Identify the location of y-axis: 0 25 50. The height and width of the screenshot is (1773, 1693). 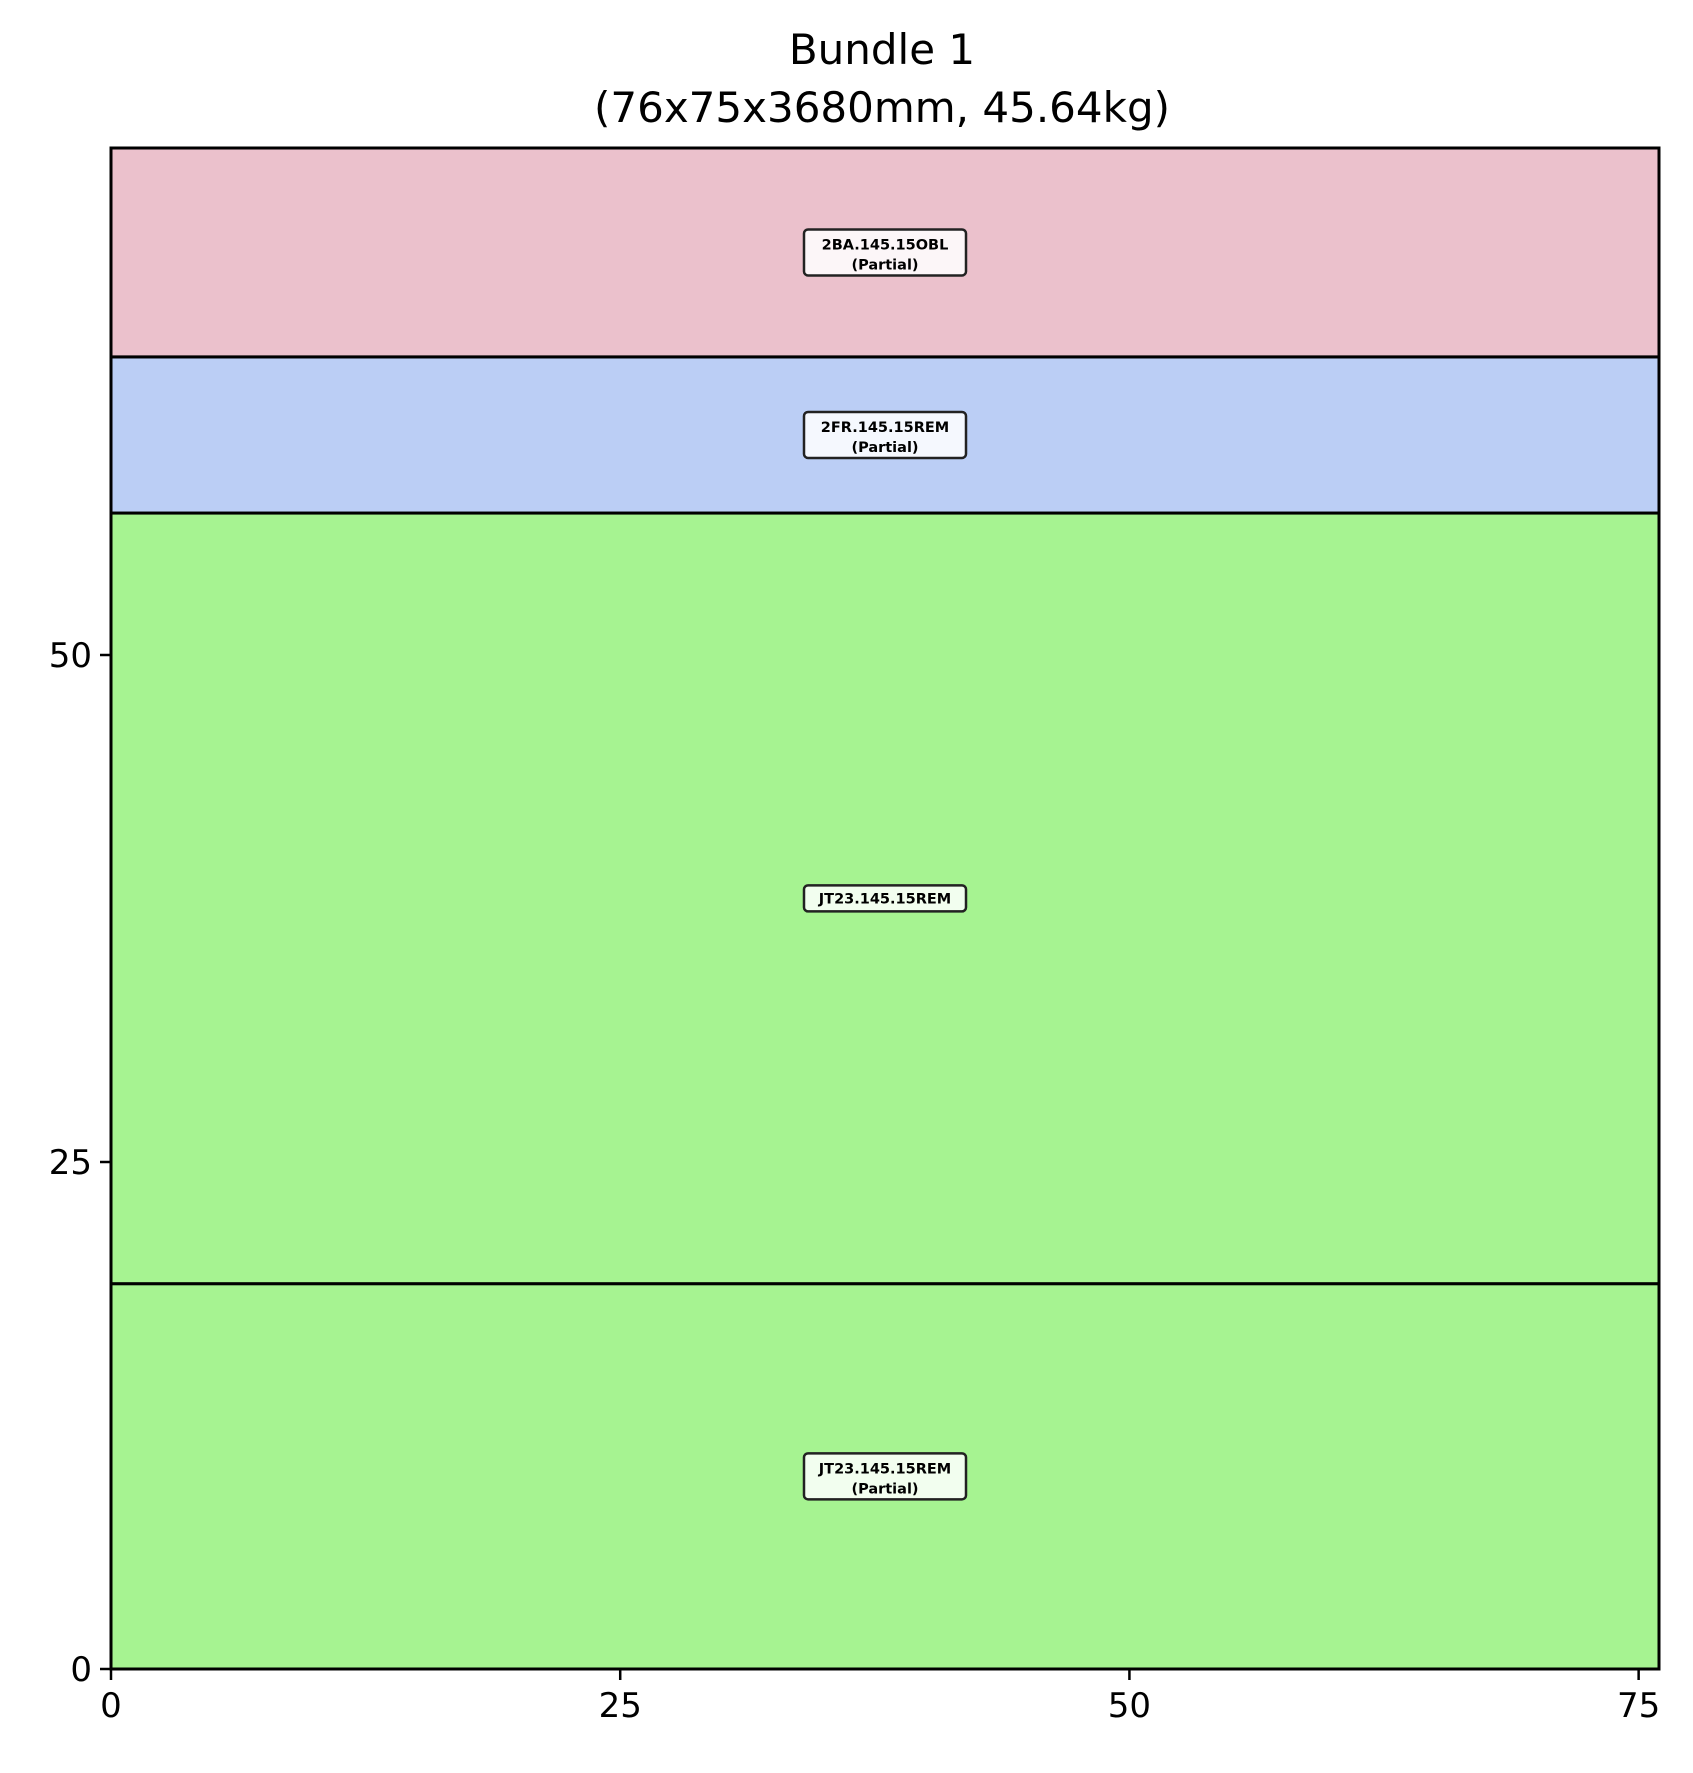
(80, 1163).